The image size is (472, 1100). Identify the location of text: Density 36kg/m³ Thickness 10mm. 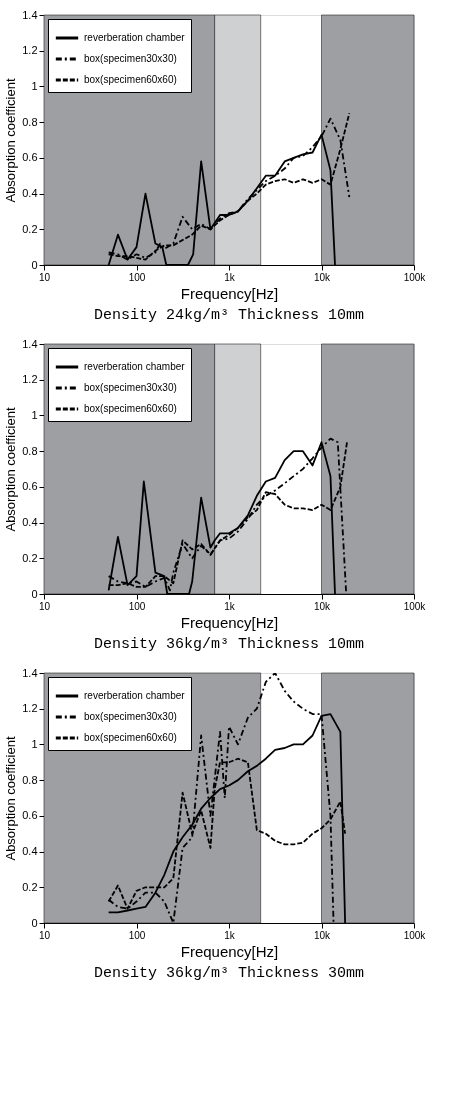
(229, 644).